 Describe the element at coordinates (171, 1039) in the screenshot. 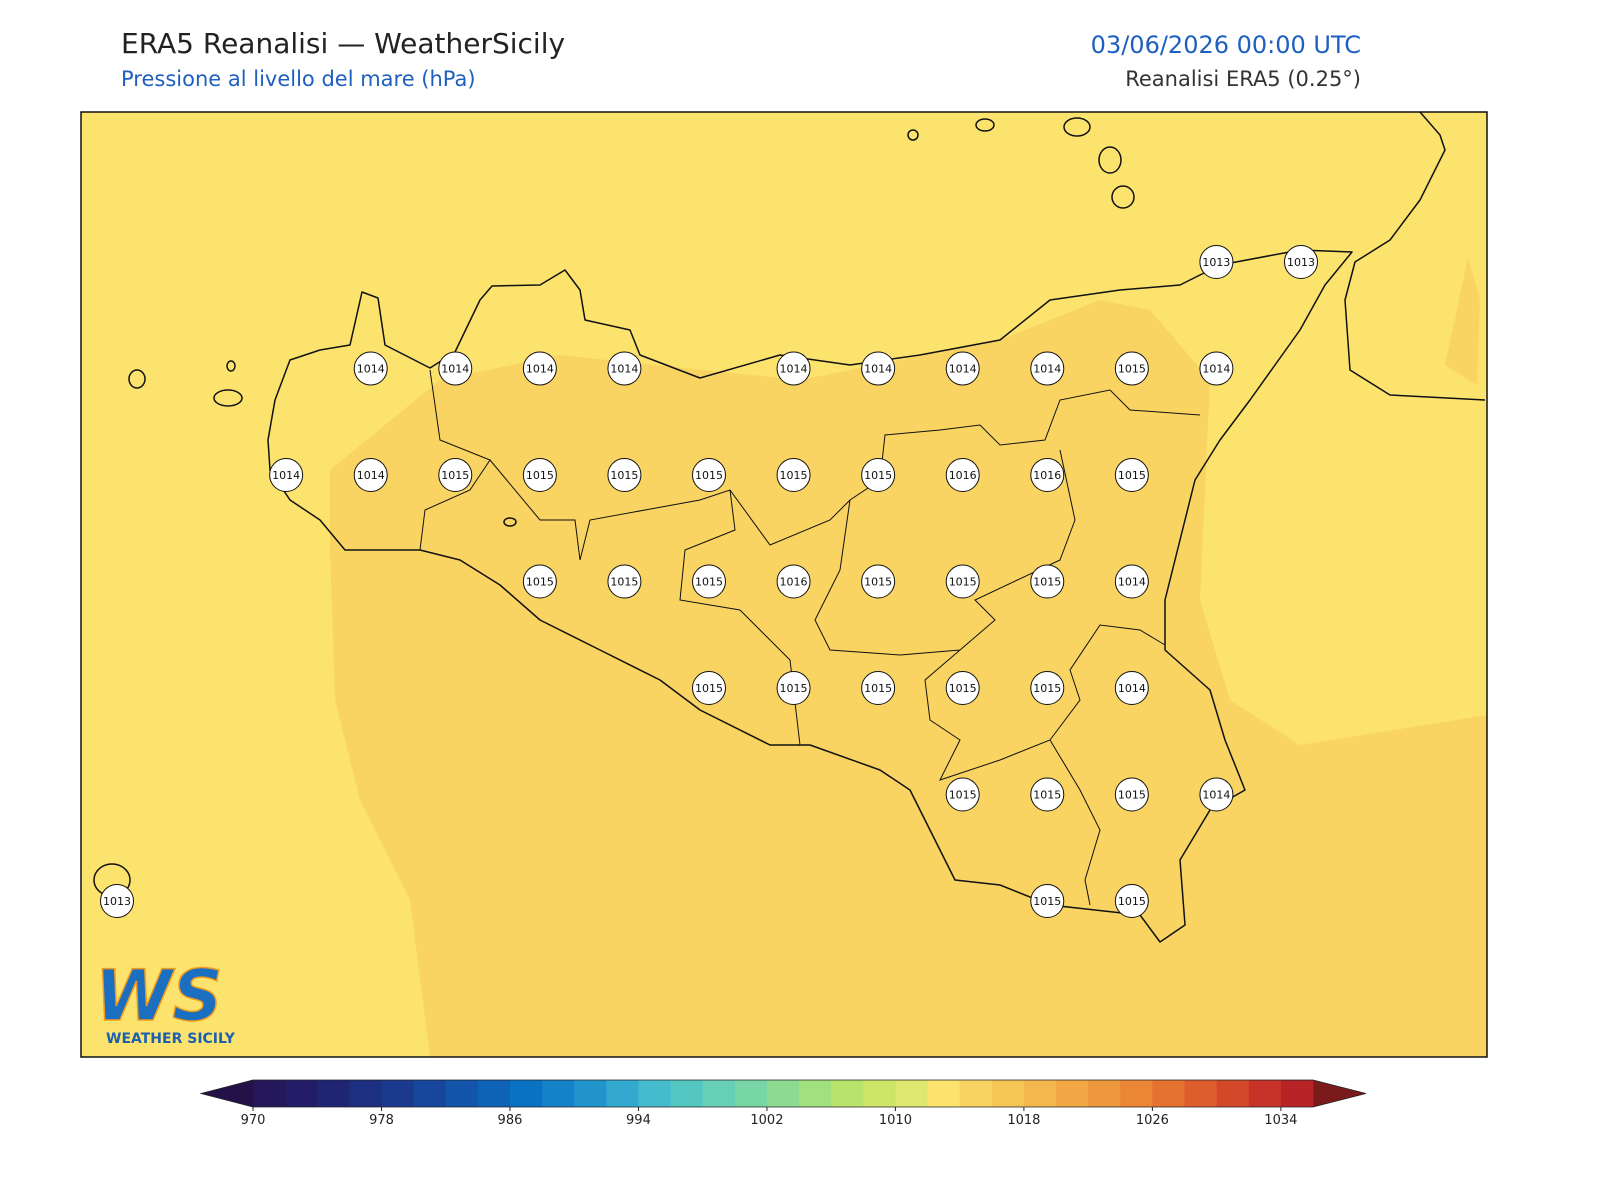

I see `logo-text: WEATHER SICILY` at that location.